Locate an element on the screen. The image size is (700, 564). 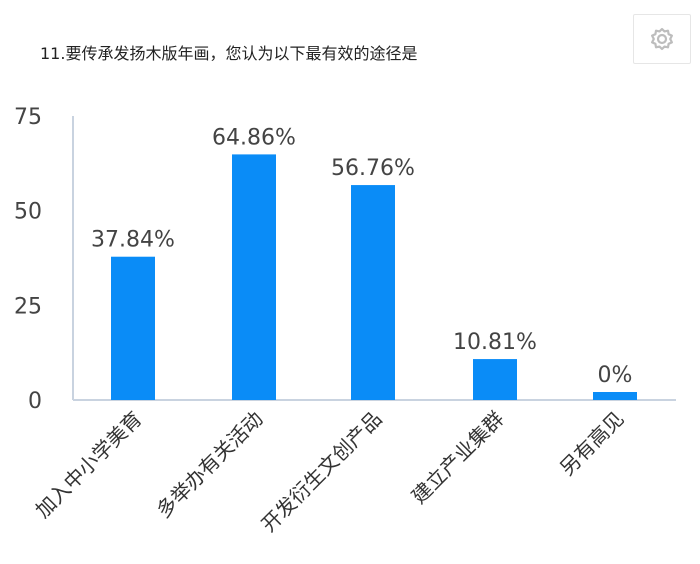
category-label: 加入中小学美育 is located at coordinates (89, 465).